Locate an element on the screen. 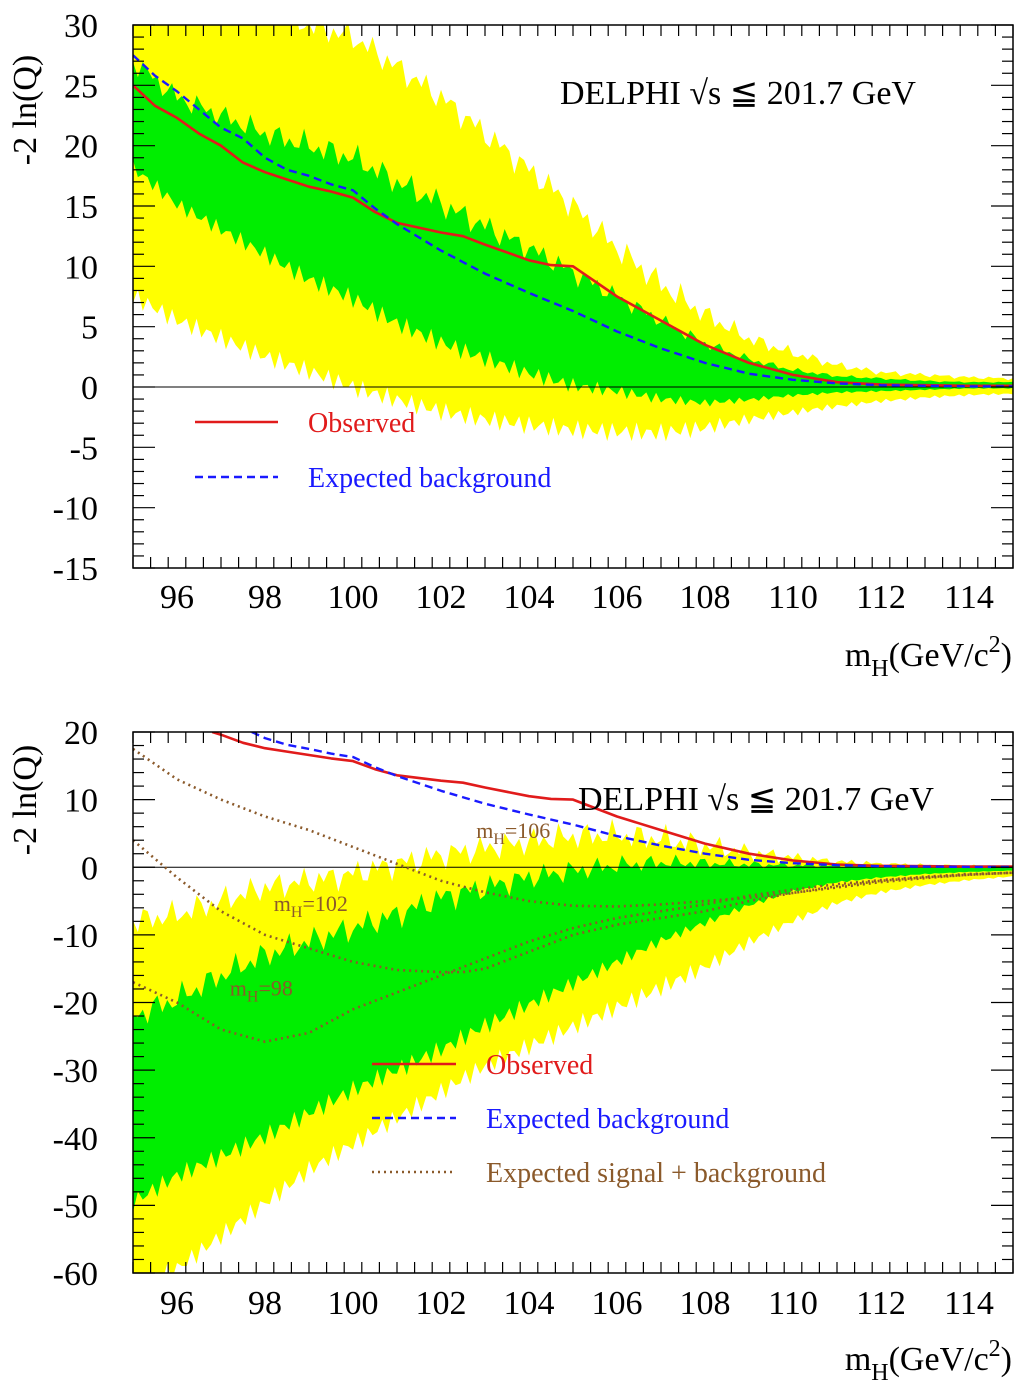 The width and height of the screenshot is (1016, 1389). annotation-tail: =98 is located at coordinates (275, 988).